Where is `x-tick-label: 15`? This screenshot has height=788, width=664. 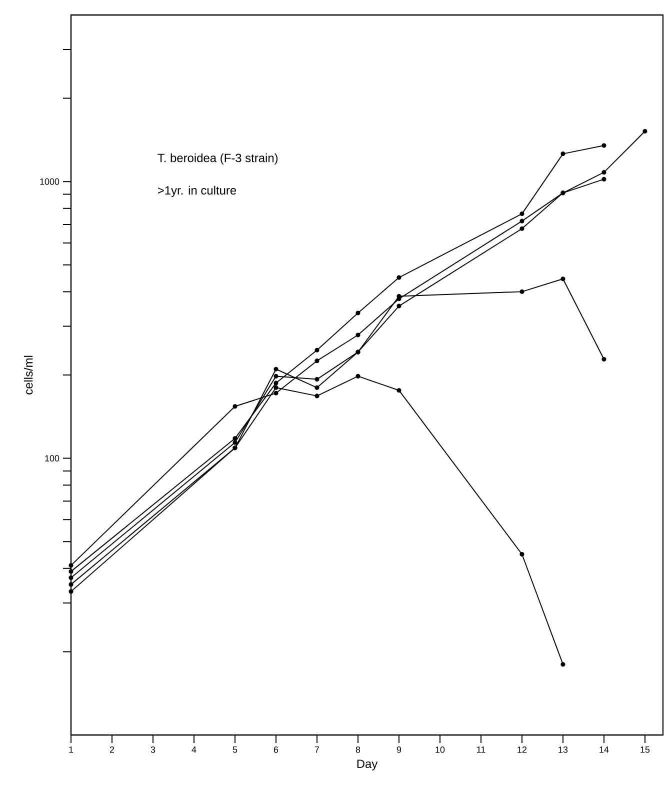 x-tick-label: 15 is located at coordinates (645, 749).